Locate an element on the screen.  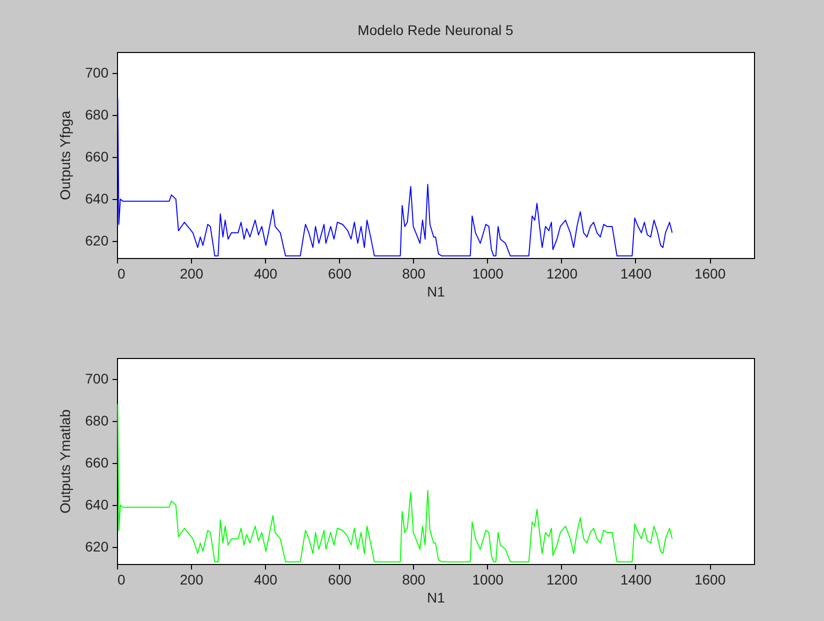
chart-title: Modelo Rede Neuronal 5 is located at coordinates (436, 30).